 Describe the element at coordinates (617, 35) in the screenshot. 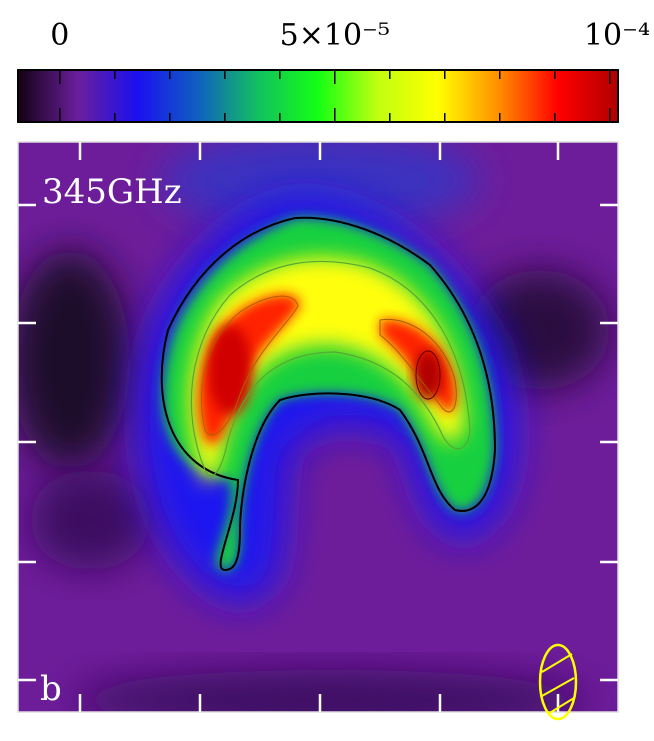

I see `colorbar-tick-label: 10⁻⁴` at that location.